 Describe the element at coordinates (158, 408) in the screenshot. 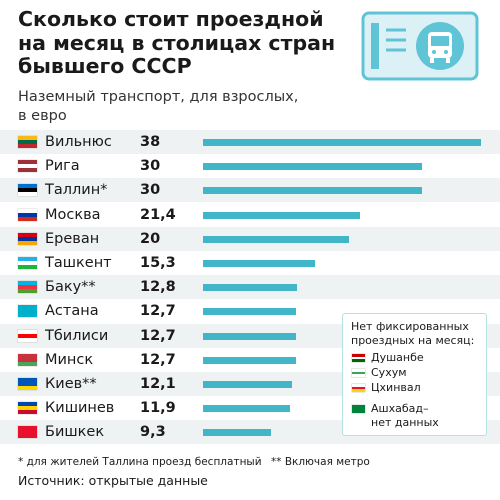

I see `value-label: 11,9` at that location.